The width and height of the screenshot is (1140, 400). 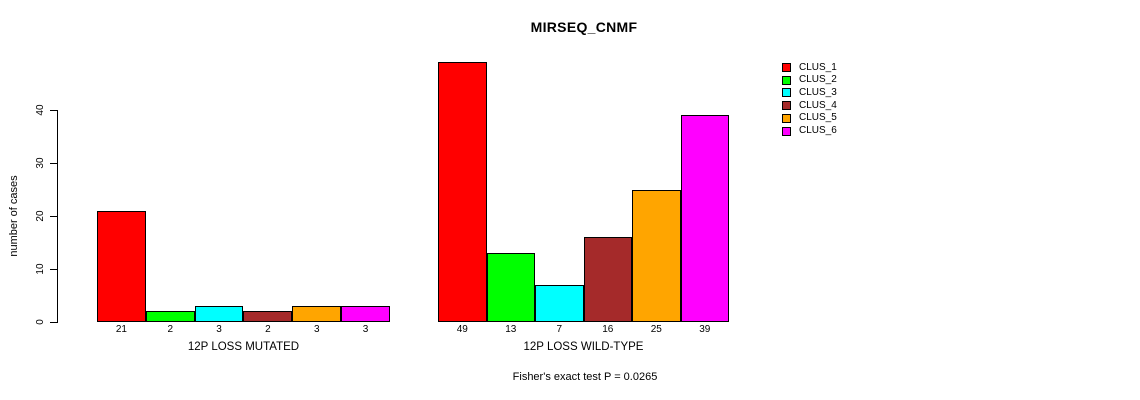 What do you see at coordinates (40, 322) in the screenshot?
I see `y-tick-label: 0` at bounding box center [40, 322].